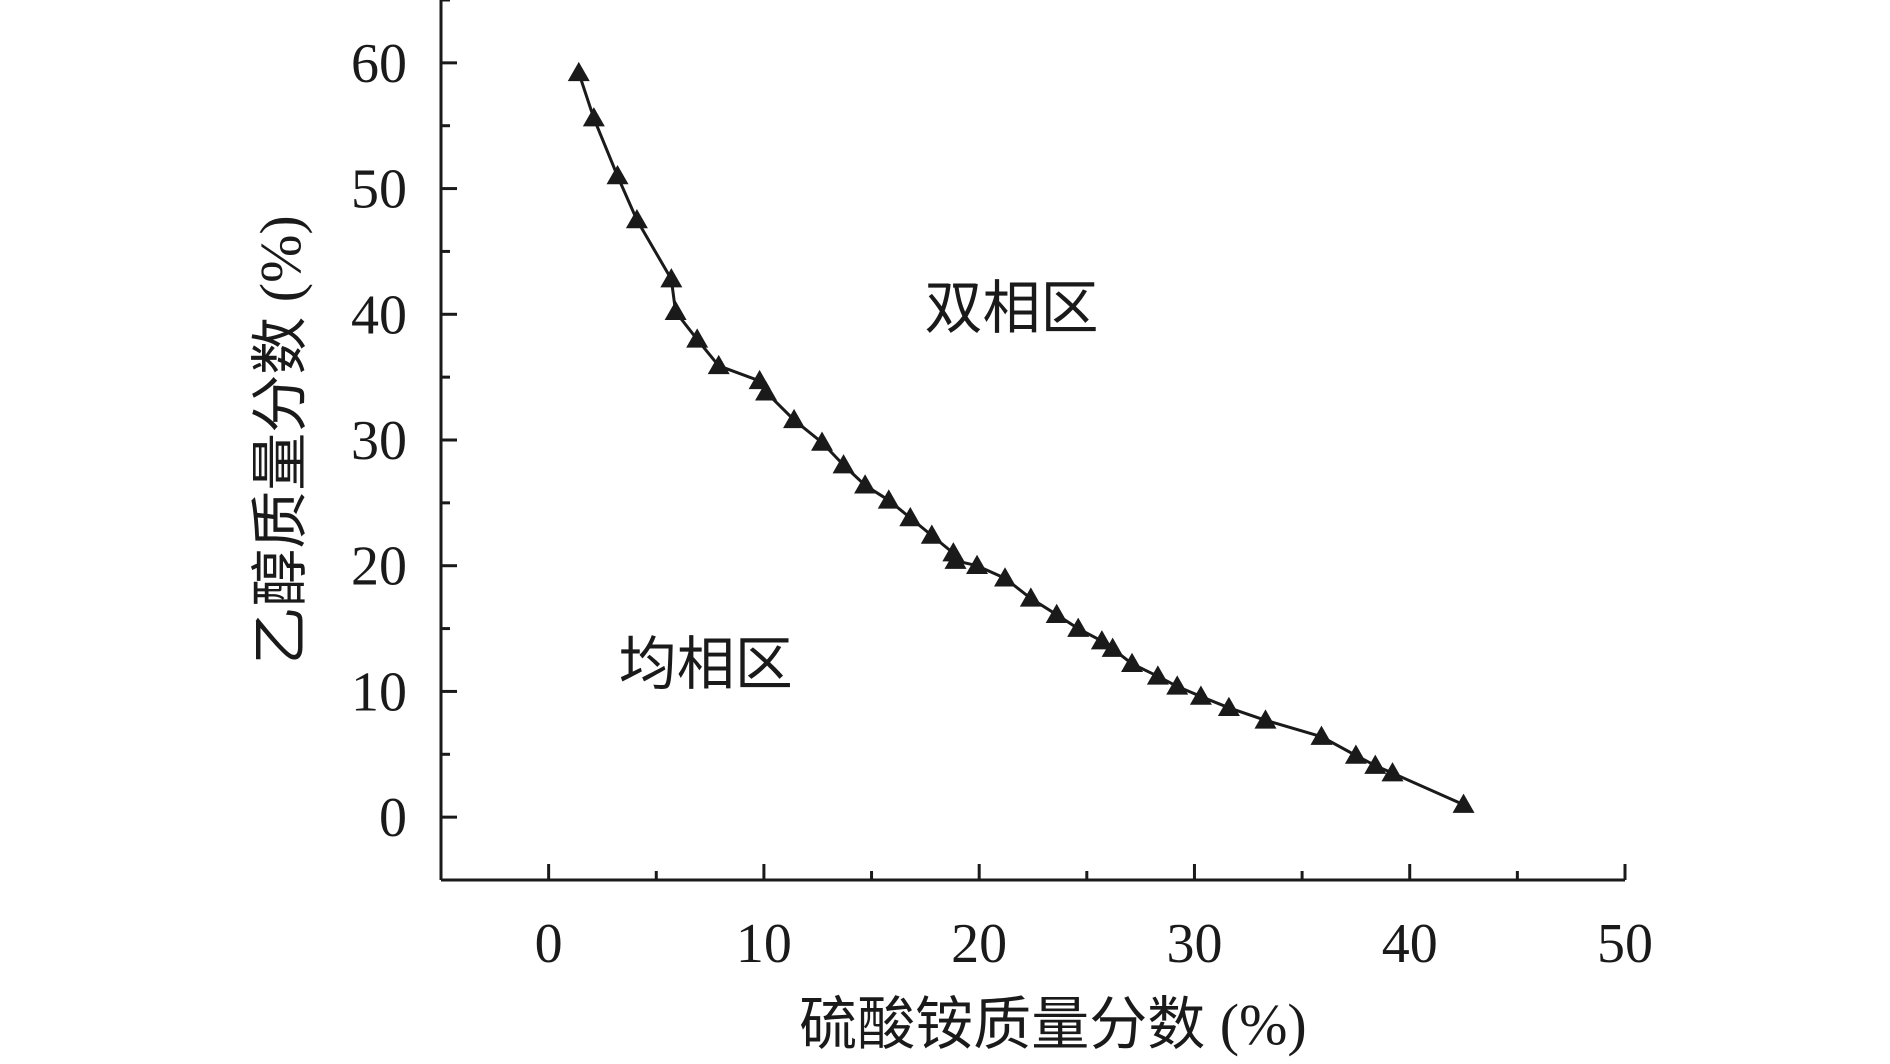  What do you see at coordinates (379, 567) in the screenshot?
I see `y-tick-label: 20` at bounding box center [379, 567].